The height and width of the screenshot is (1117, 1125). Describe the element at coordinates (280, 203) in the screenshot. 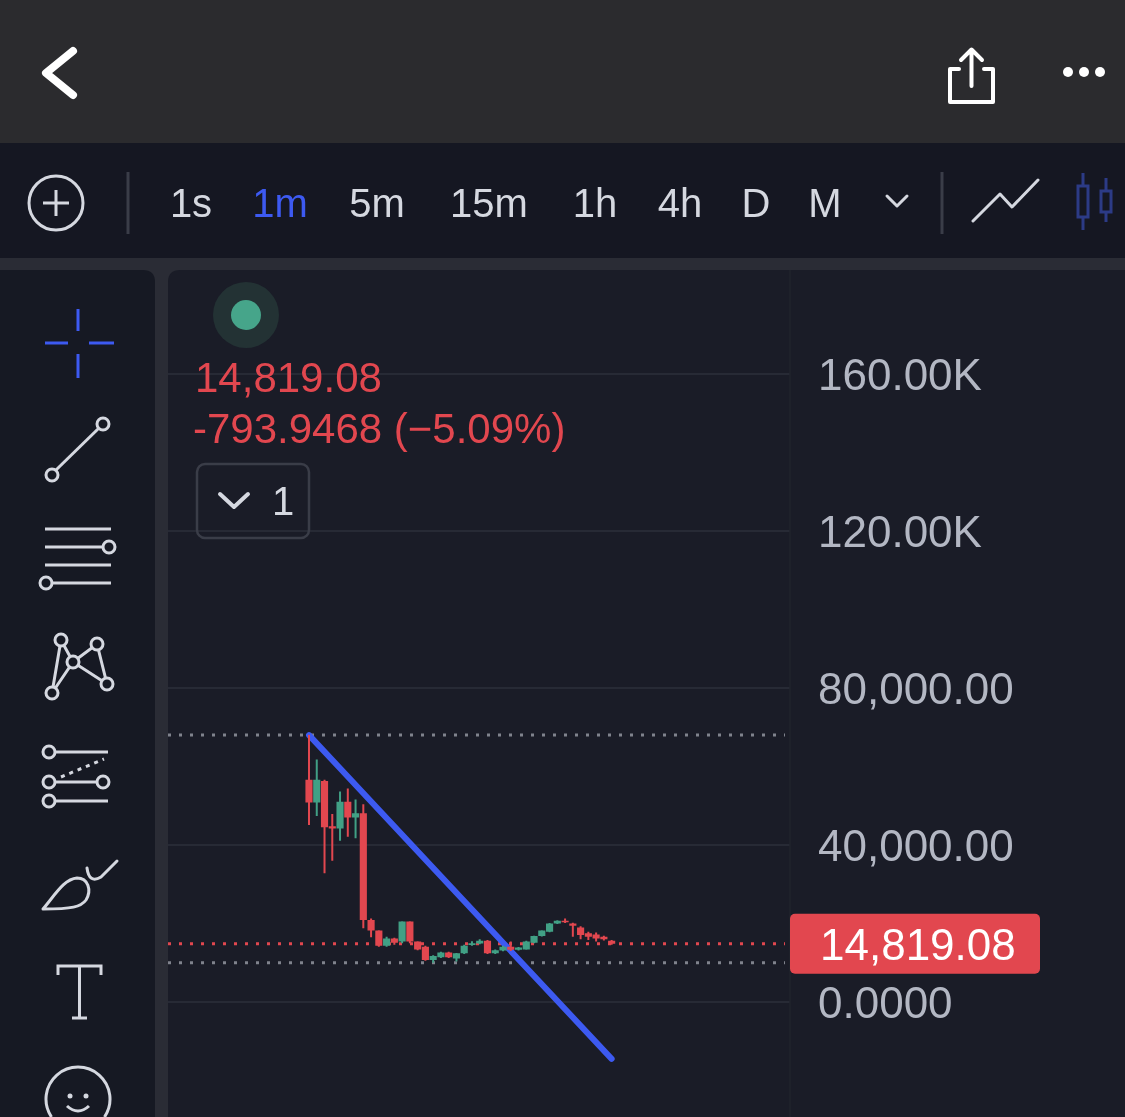

I see `text: 1m` at that location.